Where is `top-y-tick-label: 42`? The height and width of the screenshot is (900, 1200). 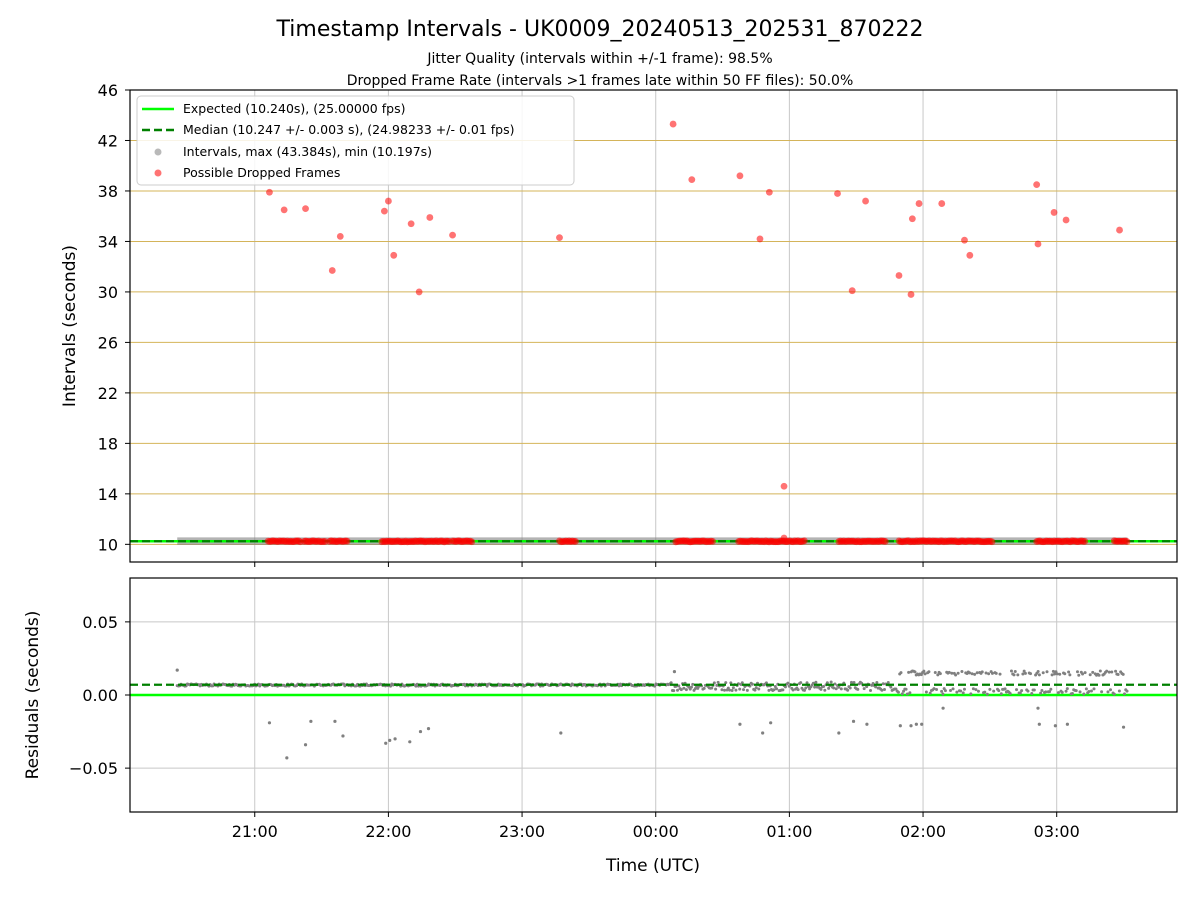 top-y-tick-label: 42 is located at coordinates (108, 140).